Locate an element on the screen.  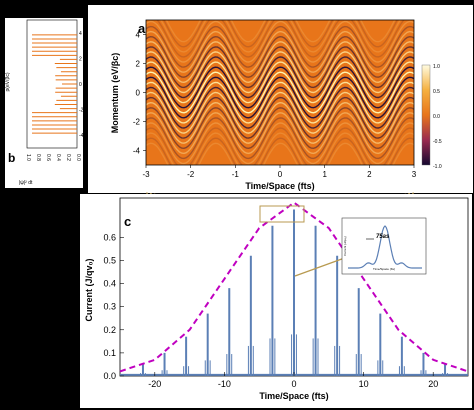
current-x-label: Time/Space (fts) is located at coordinates (293, 396).